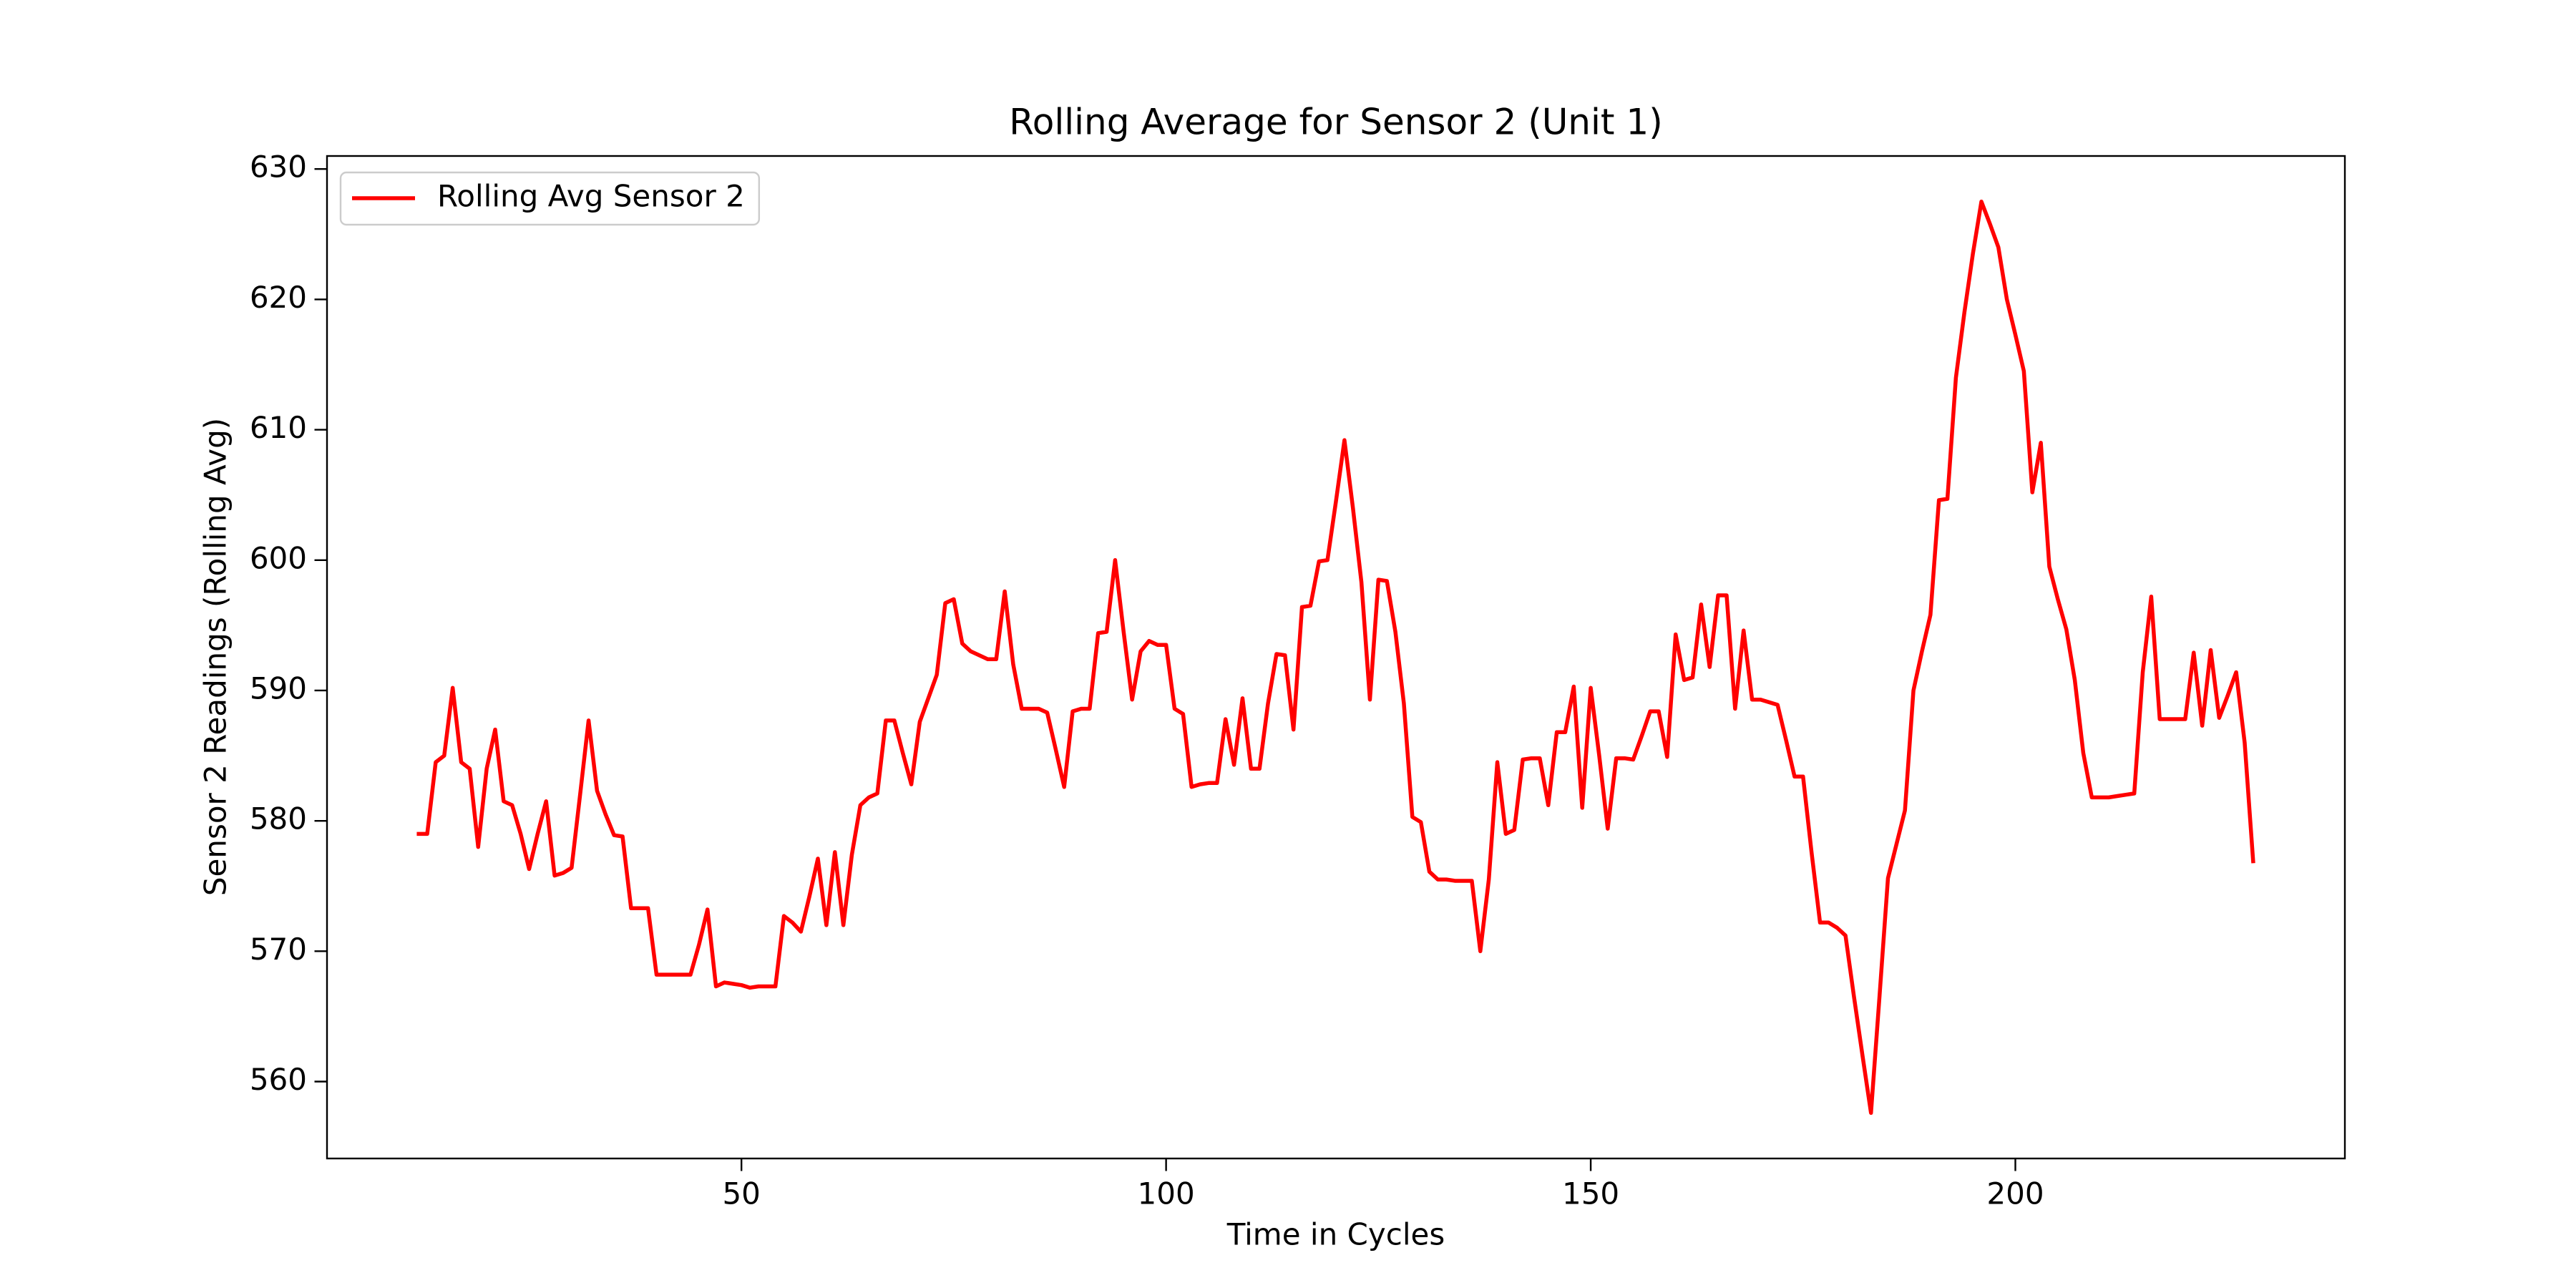 The image size is (2576, 1288). What do you see at coordinates (2015, 1193) in the screenshot?
I see `x-tick-label: 200` at bounding box center [2015, 1193].